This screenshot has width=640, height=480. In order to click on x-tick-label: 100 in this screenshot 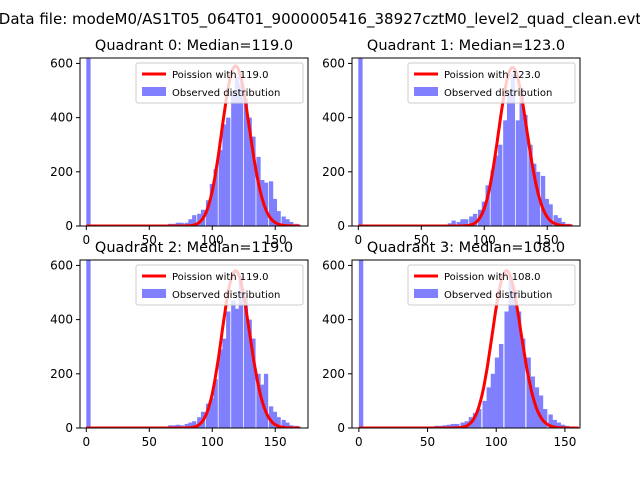, I will do `click(484, 240)`.